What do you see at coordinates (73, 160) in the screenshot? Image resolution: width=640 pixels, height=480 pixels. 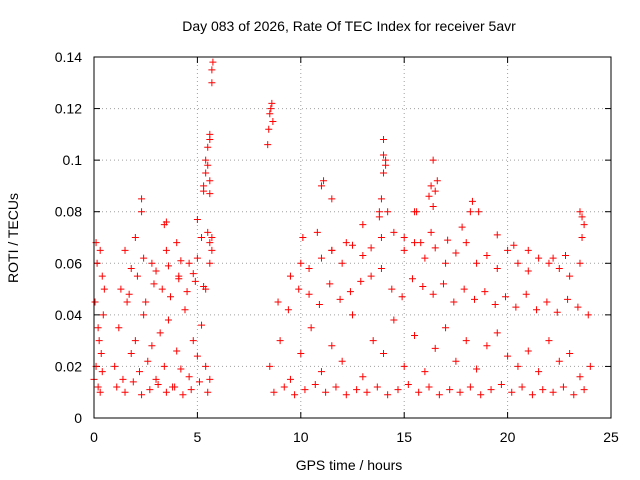 I see `y-tick-label: 0.1` at bounding box center [73, 160].